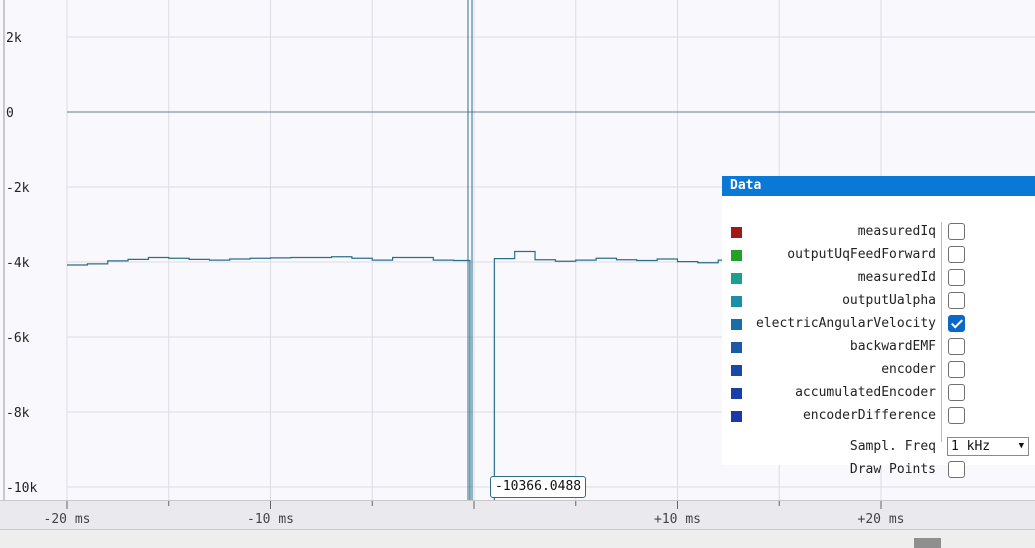 The image size is (1035, 548). I want to click on data-item-label: electricAngularVelocity, so click(845, 323).